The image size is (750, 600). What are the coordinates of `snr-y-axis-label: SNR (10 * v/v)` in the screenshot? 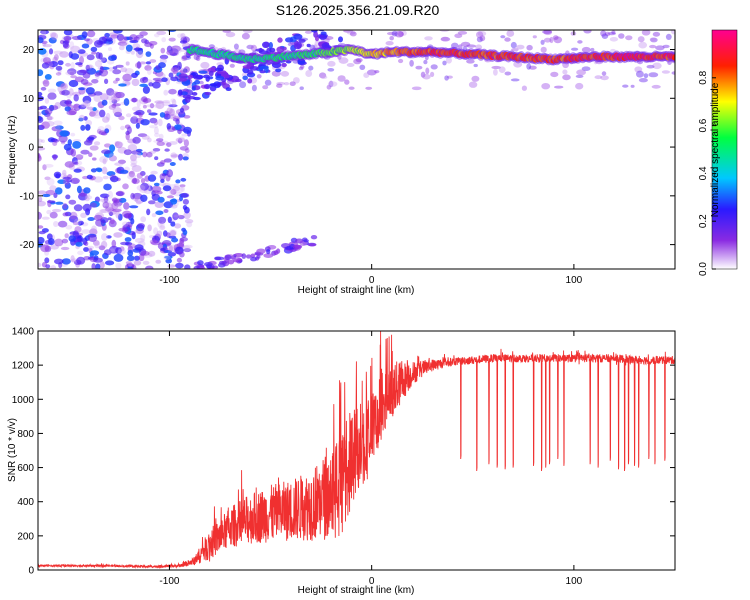 It's located at (12, 450).